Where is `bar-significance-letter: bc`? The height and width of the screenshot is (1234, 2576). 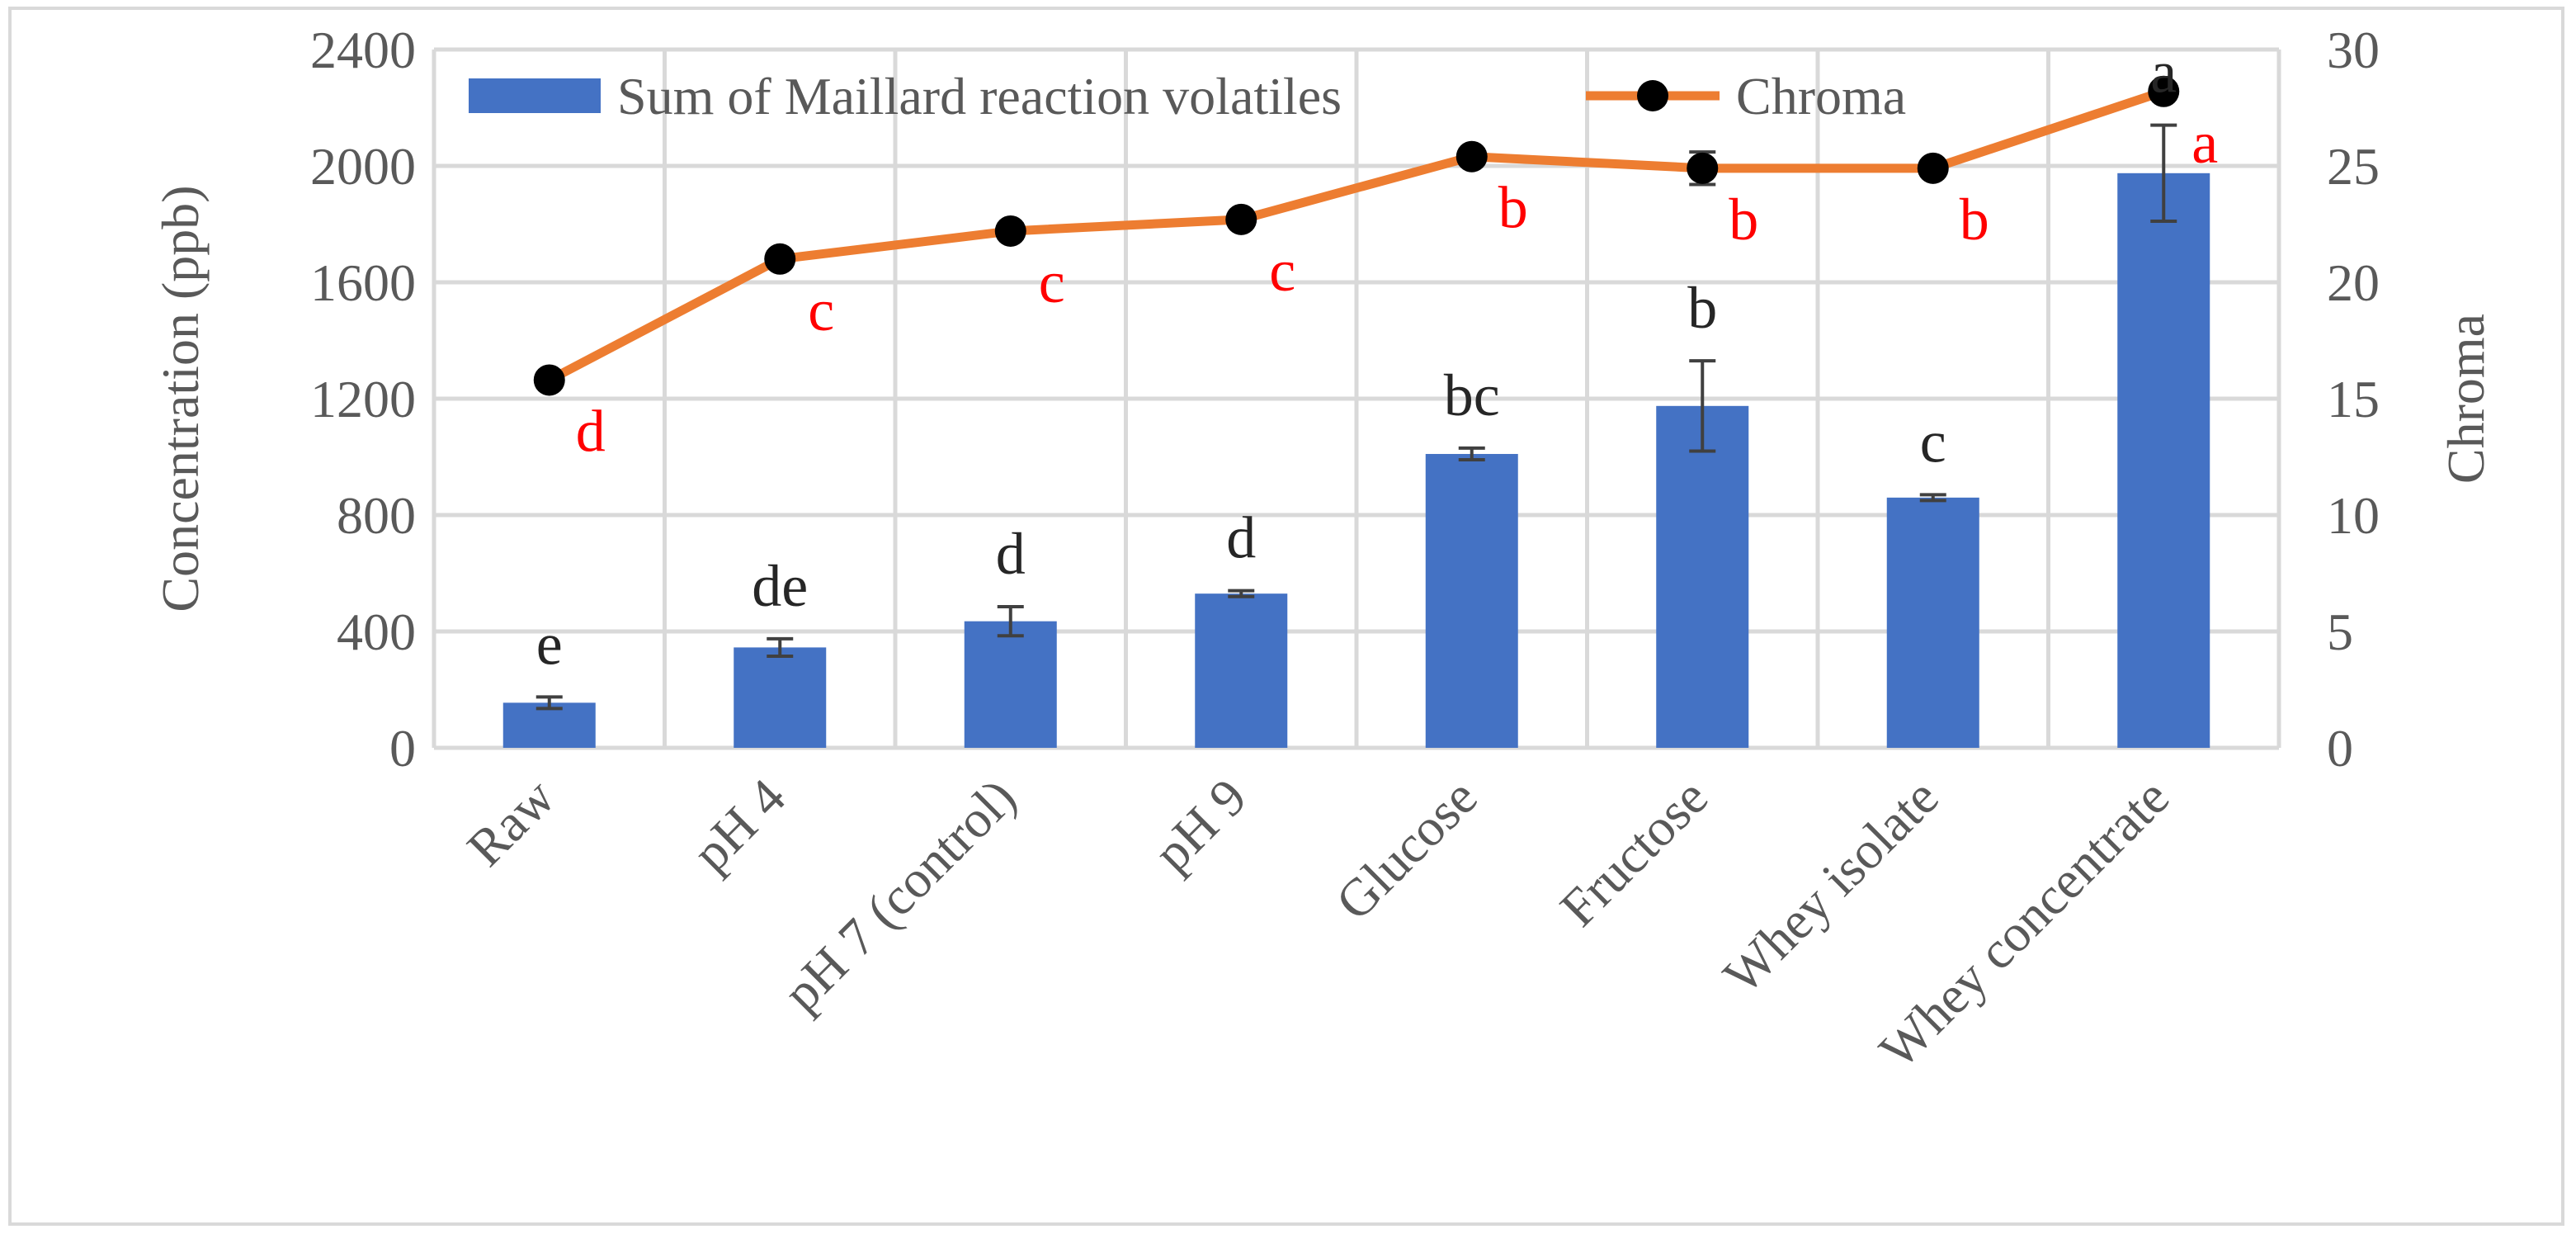
bar-significance-letter: bc is located at coordinates (1472, 395).